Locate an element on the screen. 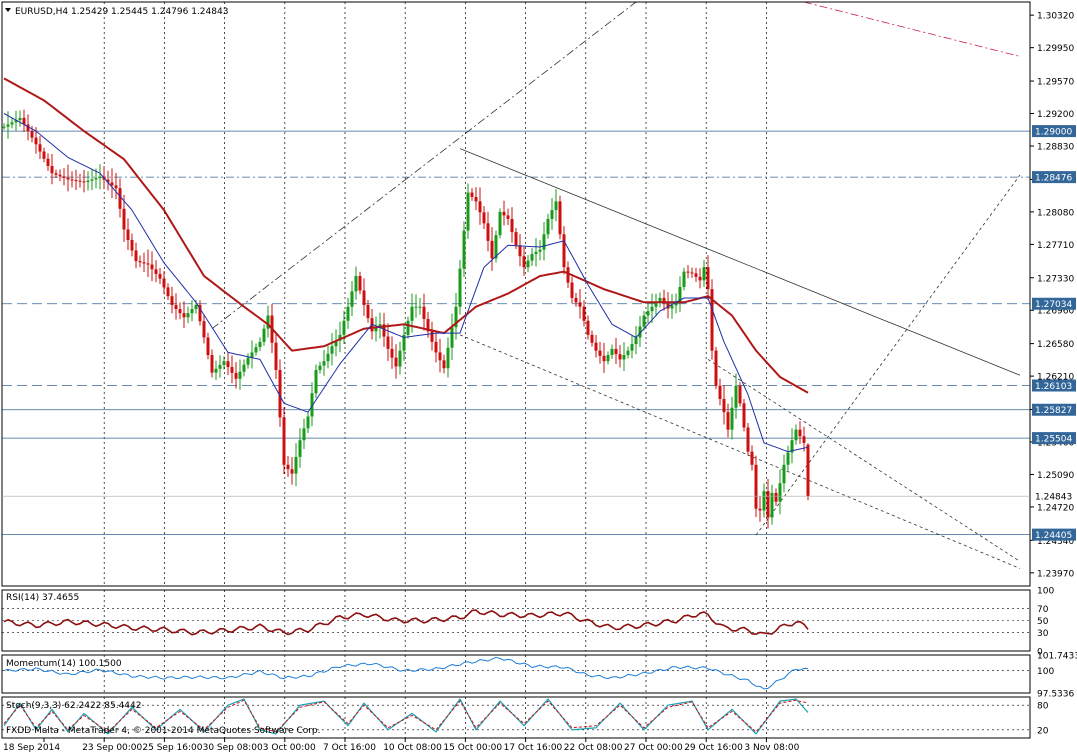  pane-frame-rsi is located at coordinates (516, 620).